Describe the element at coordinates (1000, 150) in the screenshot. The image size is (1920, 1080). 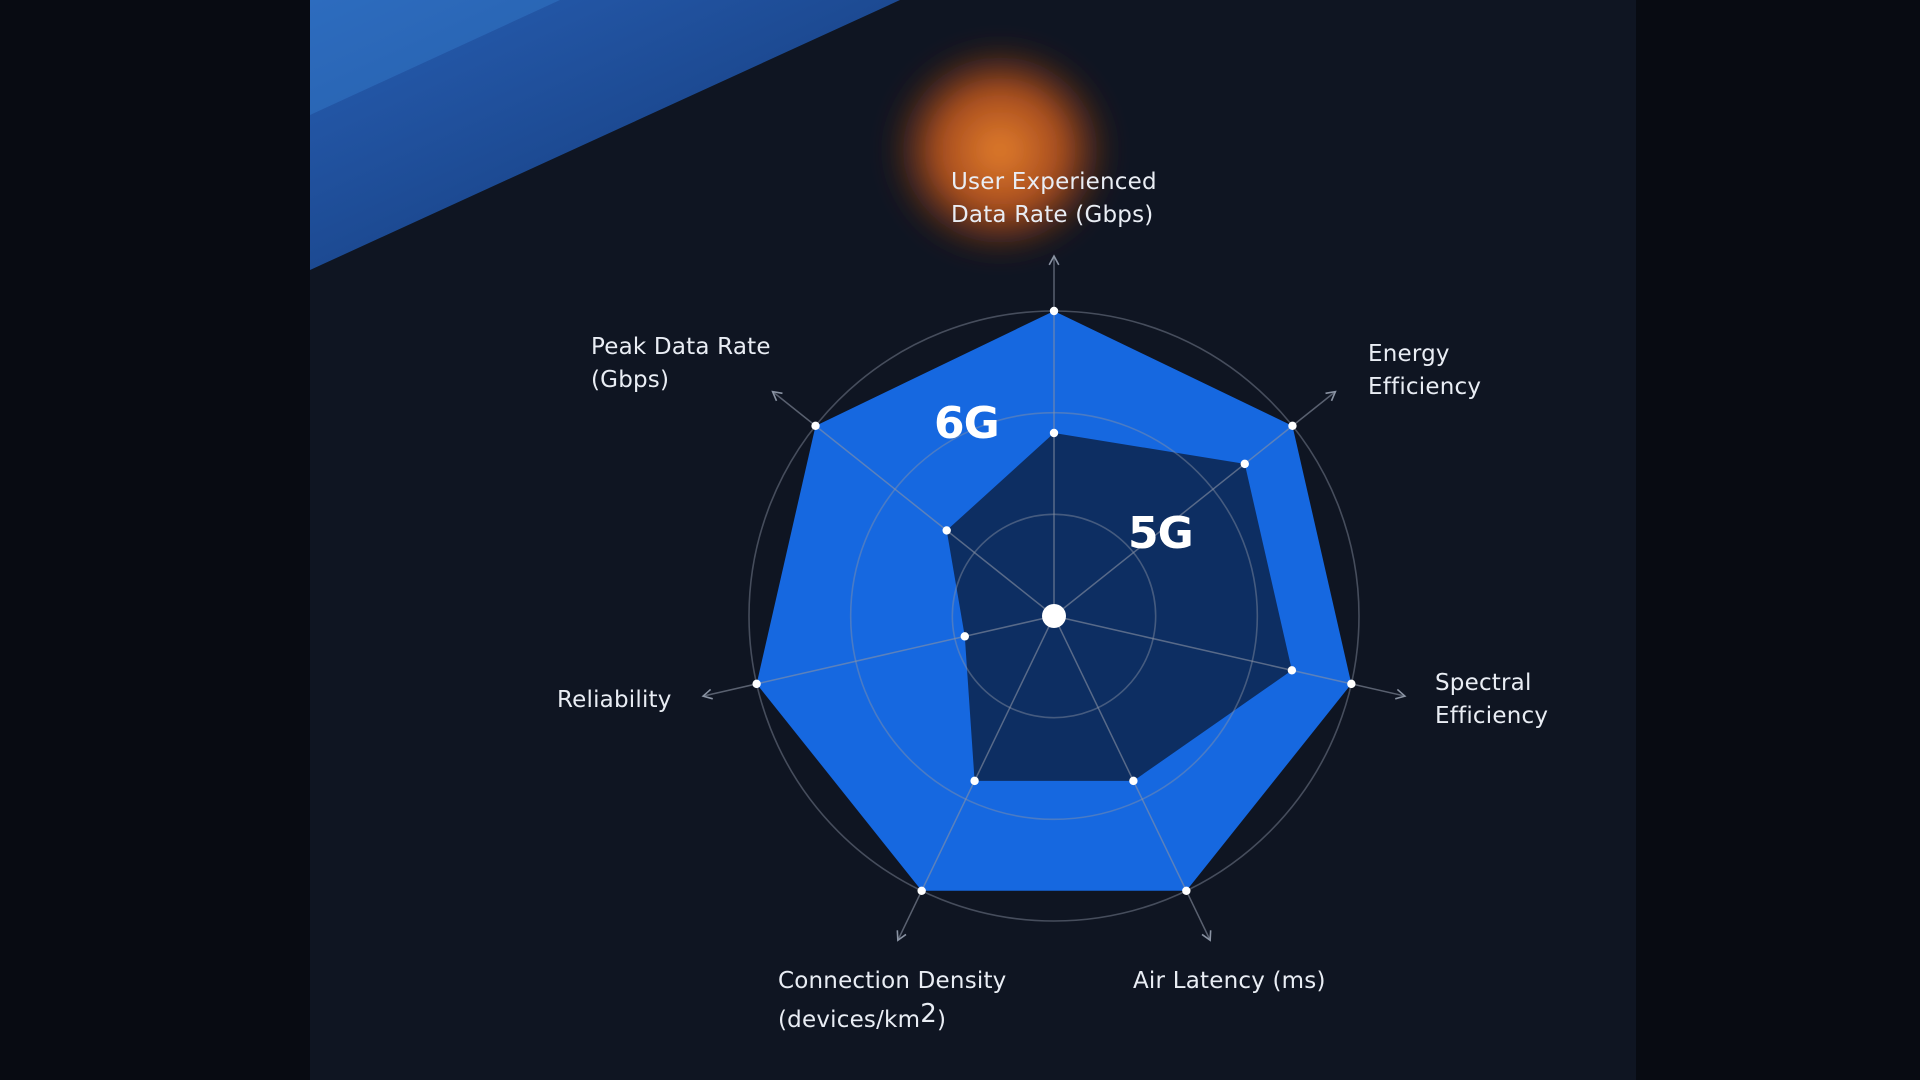
I see `orange-glow` at that location.